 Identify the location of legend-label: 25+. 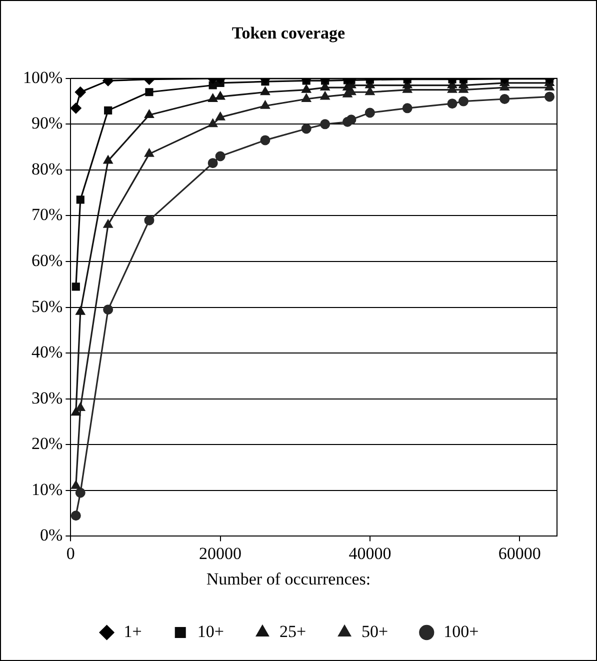
(292, 631).